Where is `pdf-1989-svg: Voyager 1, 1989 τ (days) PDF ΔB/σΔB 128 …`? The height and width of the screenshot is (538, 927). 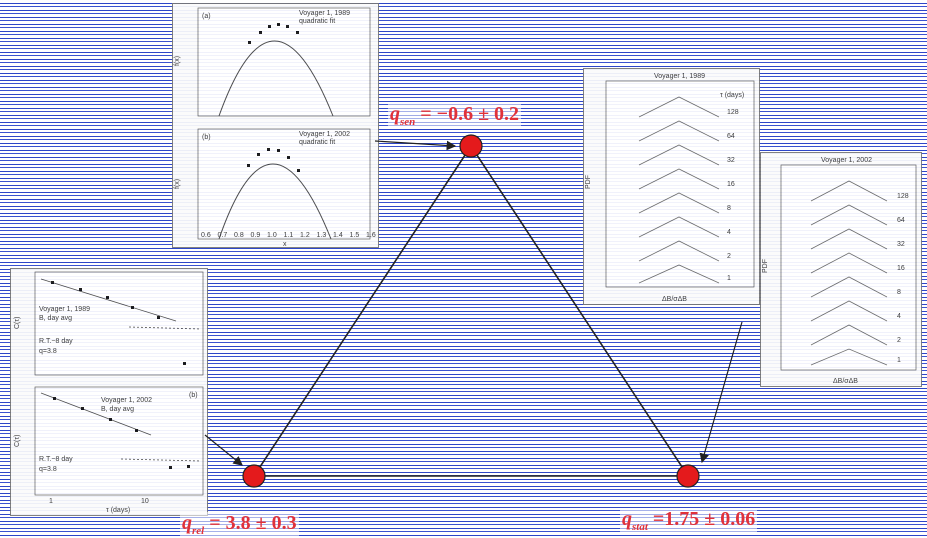 pdf-1989-svg: Voyager 1, 1989 τ (days) PDF ΔB/σΔB 128 … is located at coordinates (670, 188).